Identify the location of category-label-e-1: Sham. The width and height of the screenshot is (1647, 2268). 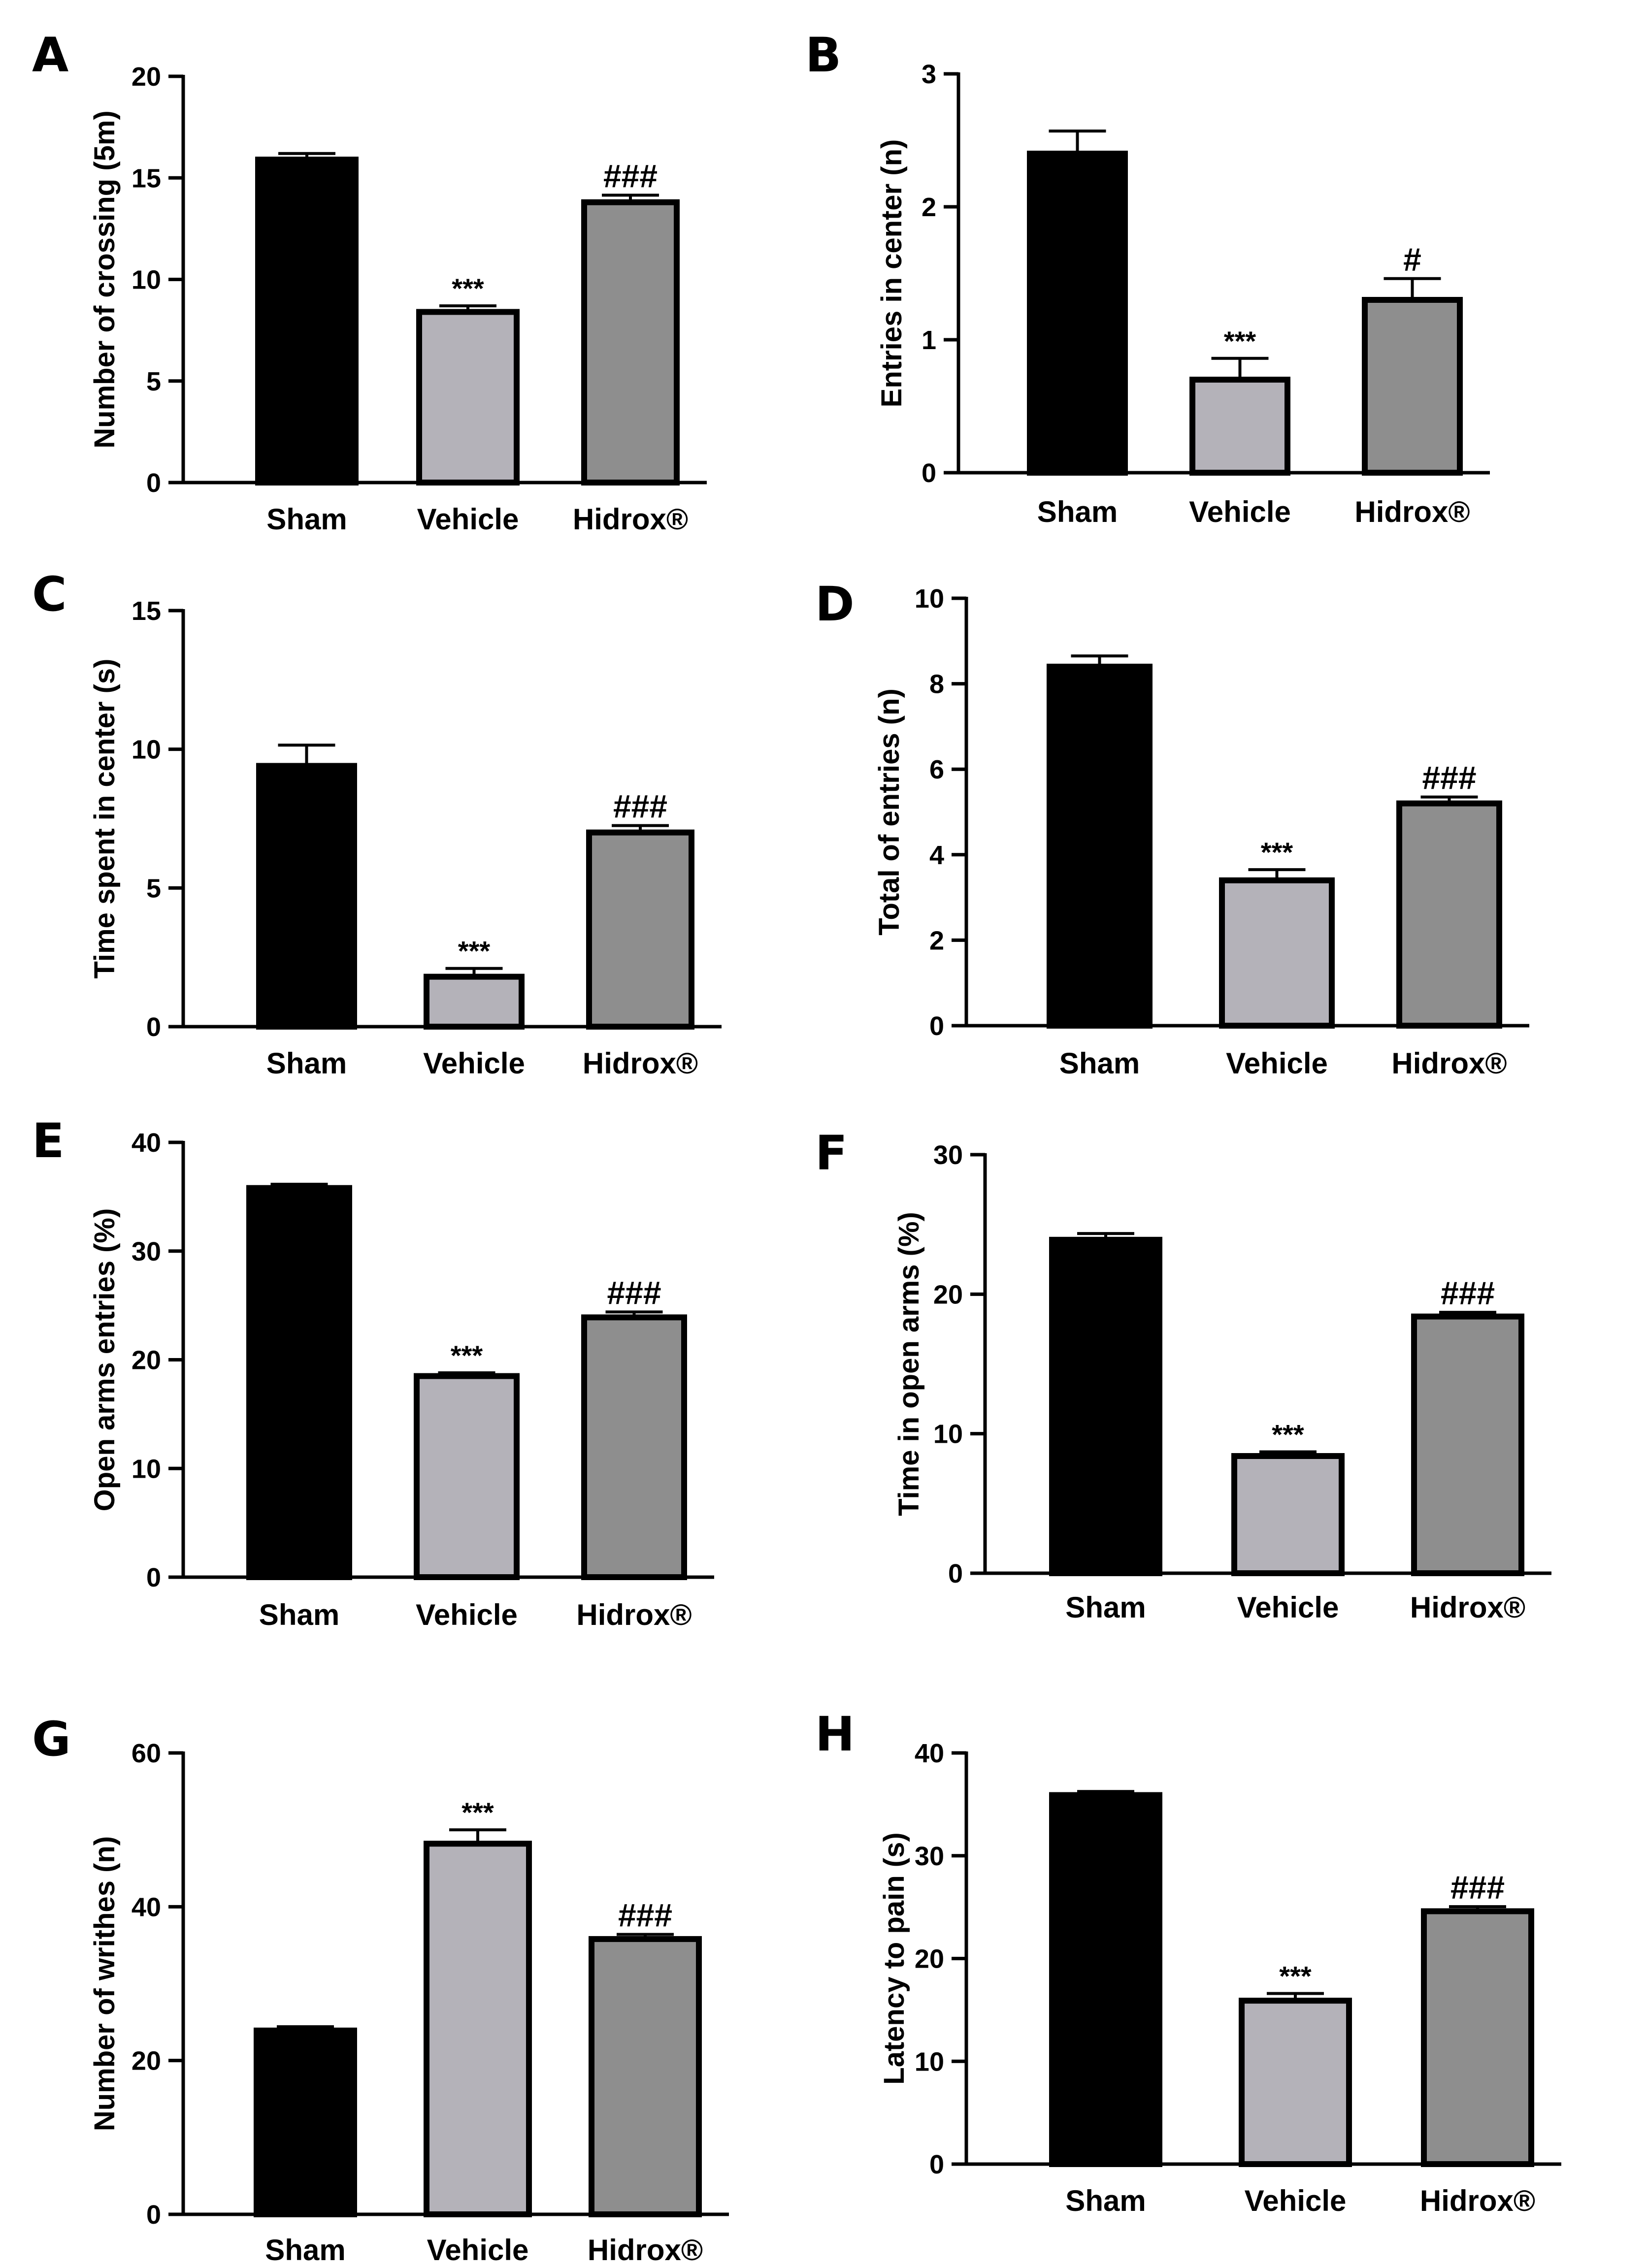
(299, 1615).